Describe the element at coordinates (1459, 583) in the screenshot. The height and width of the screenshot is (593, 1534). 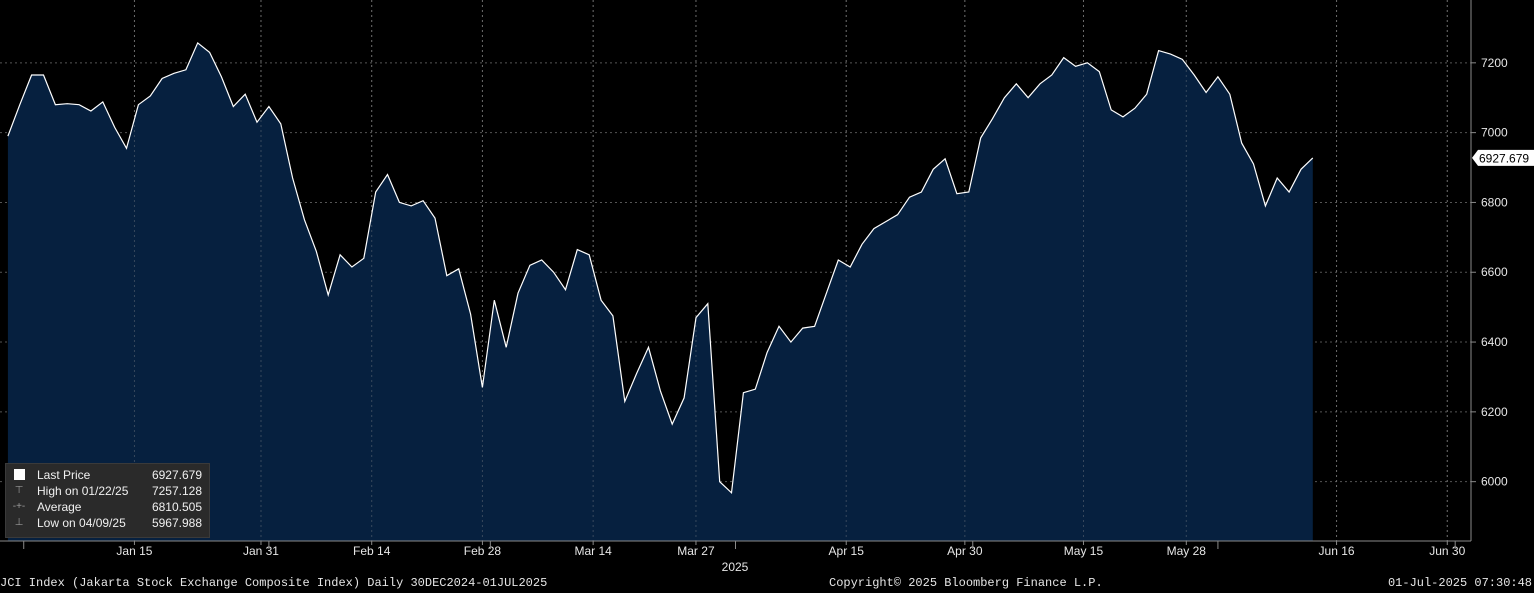
I see `footer-timestamp: 01-Jul-2025 07:30:48` at that location.